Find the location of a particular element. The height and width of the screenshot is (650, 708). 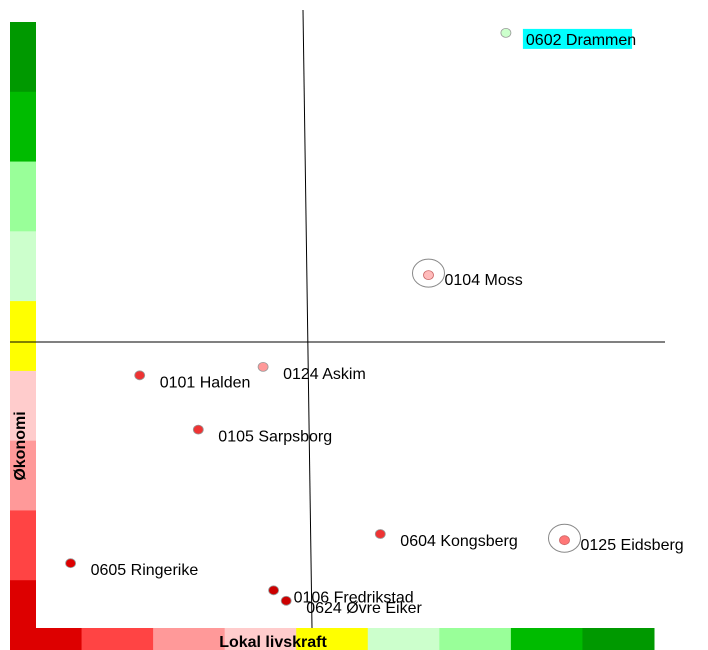

point-label: 0602 Drammen is located at coordinates (581, 40).